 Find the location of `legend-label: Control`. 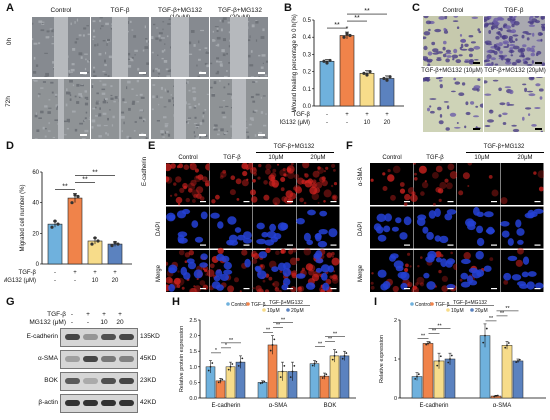

legend-label: Control is located at coordinates (423, 305).